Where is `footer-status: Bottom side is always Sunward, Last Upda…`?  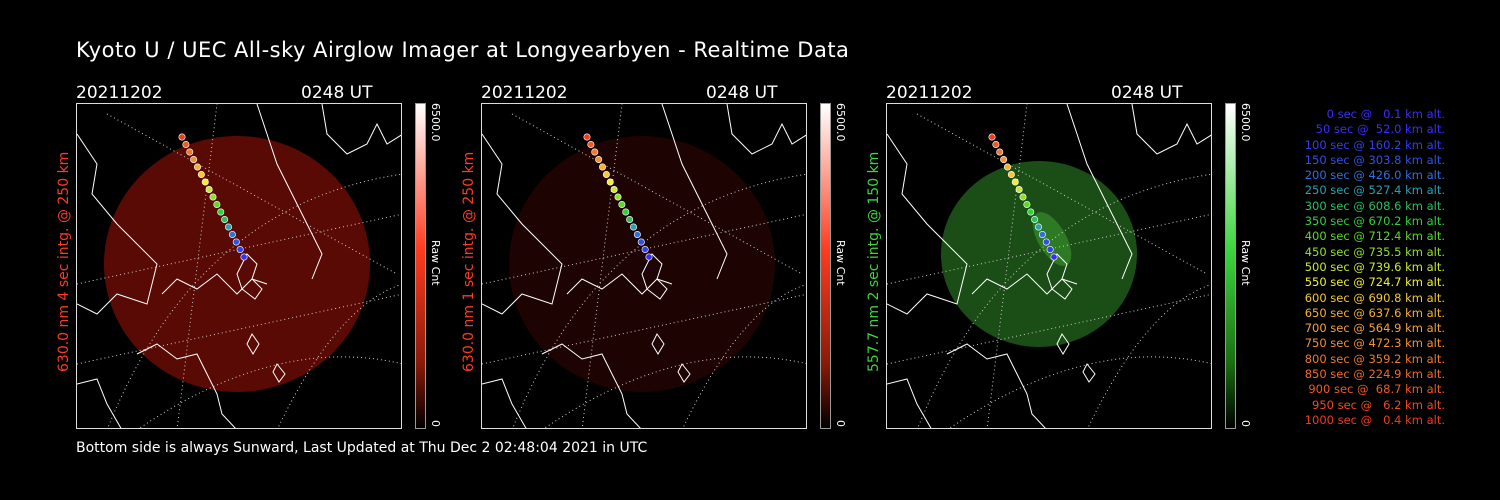
footer-status: Bottom side is always Sunward, Last Upda… is located at coordinates (362, 448).